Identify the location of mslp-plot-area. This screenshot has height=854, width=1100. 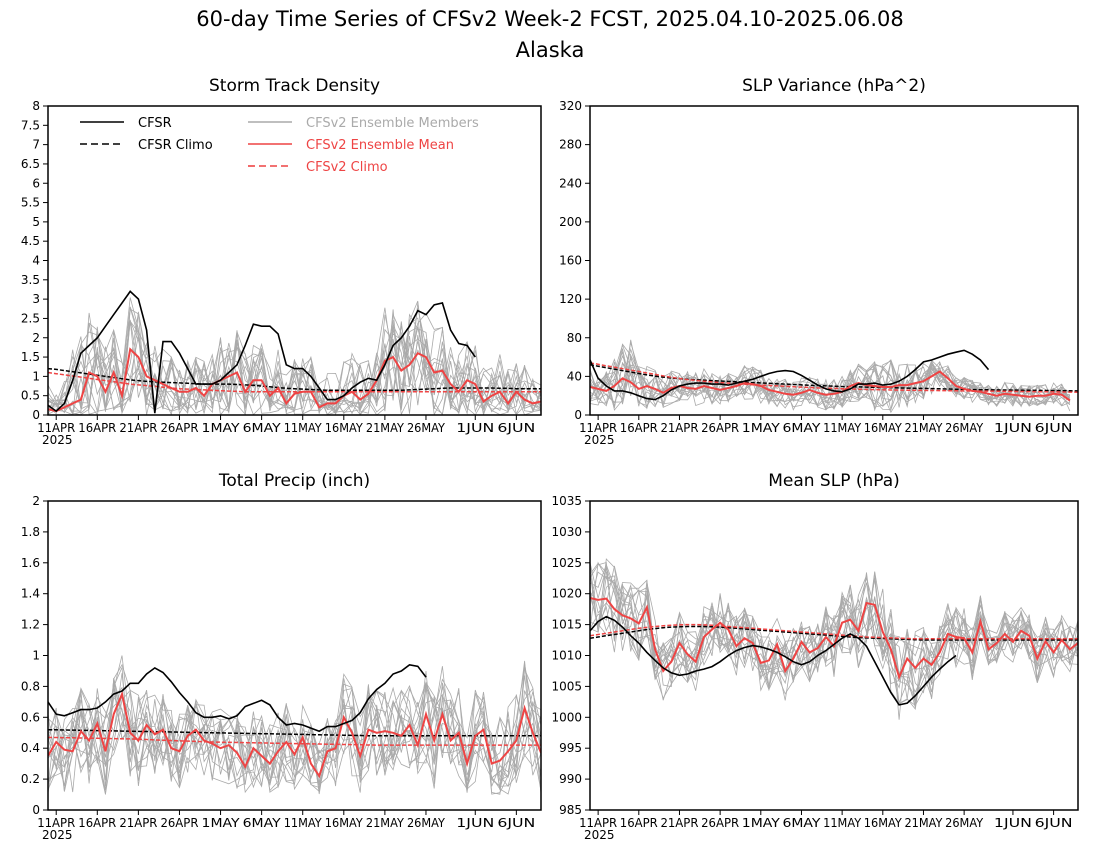
(834, 639).